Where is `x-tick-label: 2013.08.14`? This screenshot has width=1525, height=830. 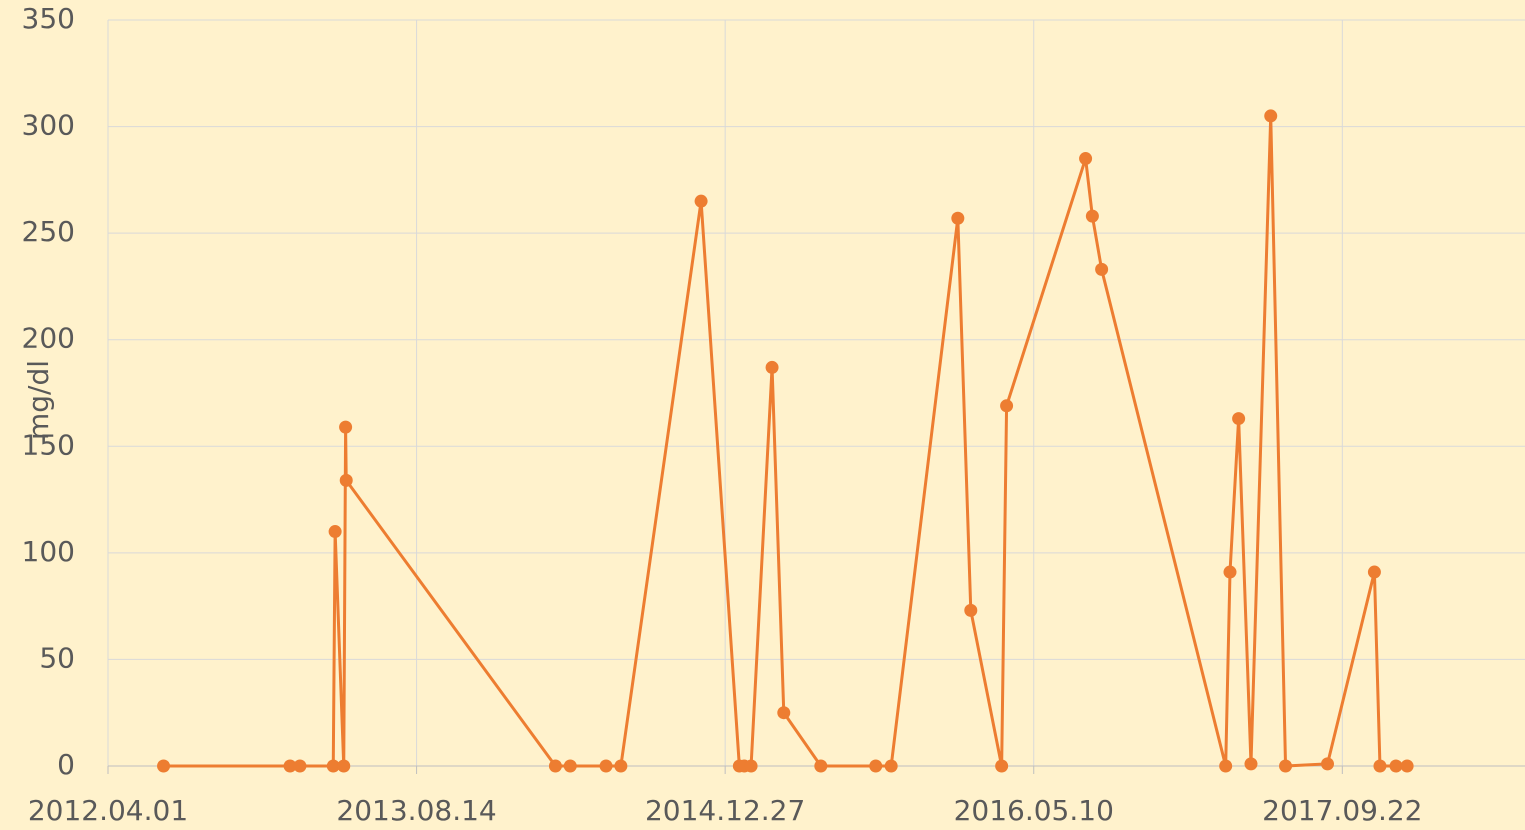
x-tick-label: 2013.08.14 is located at coordinates (416, 810).